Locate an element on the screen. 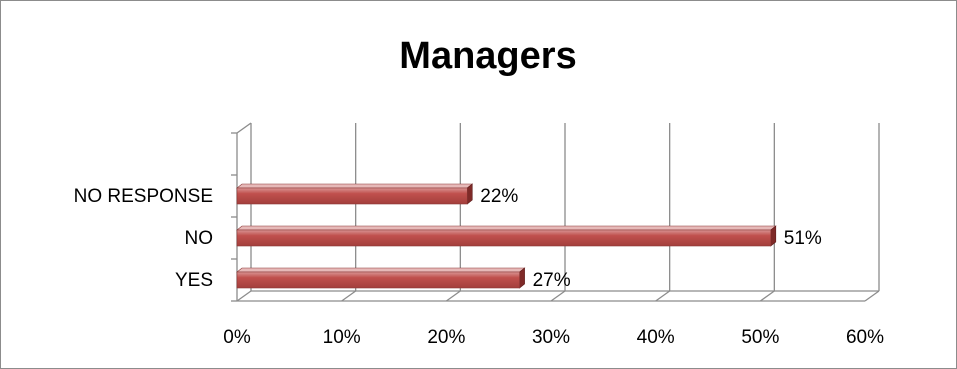 The height and width of the screenshot is (369, 957). x-tick-label: 20% is located at coordinates (446, 337).